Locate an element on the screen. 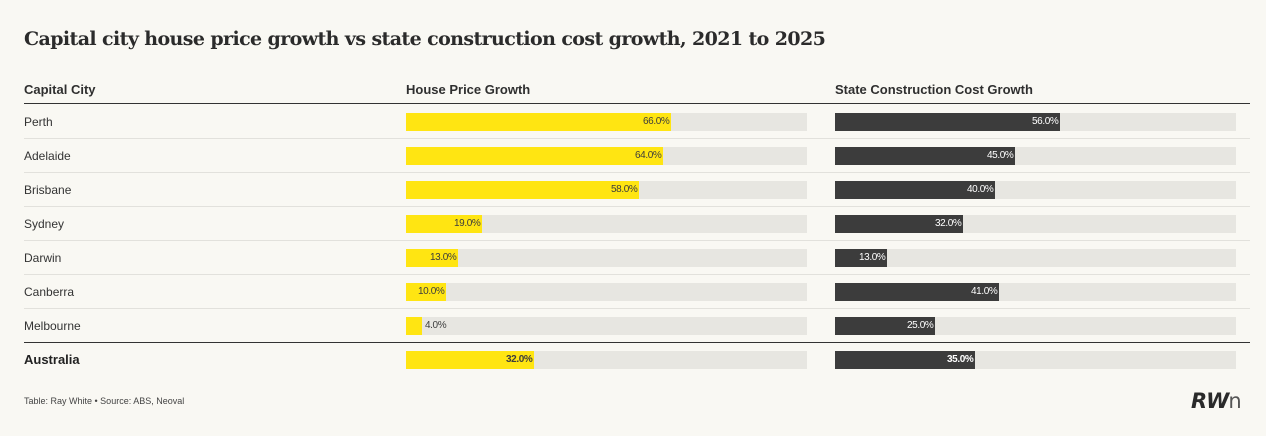 Image resolution: width=1266 pixels, height=436 pixels. row-adelaide-cost-track: 45.0% is located at coordinates (1035, 156).